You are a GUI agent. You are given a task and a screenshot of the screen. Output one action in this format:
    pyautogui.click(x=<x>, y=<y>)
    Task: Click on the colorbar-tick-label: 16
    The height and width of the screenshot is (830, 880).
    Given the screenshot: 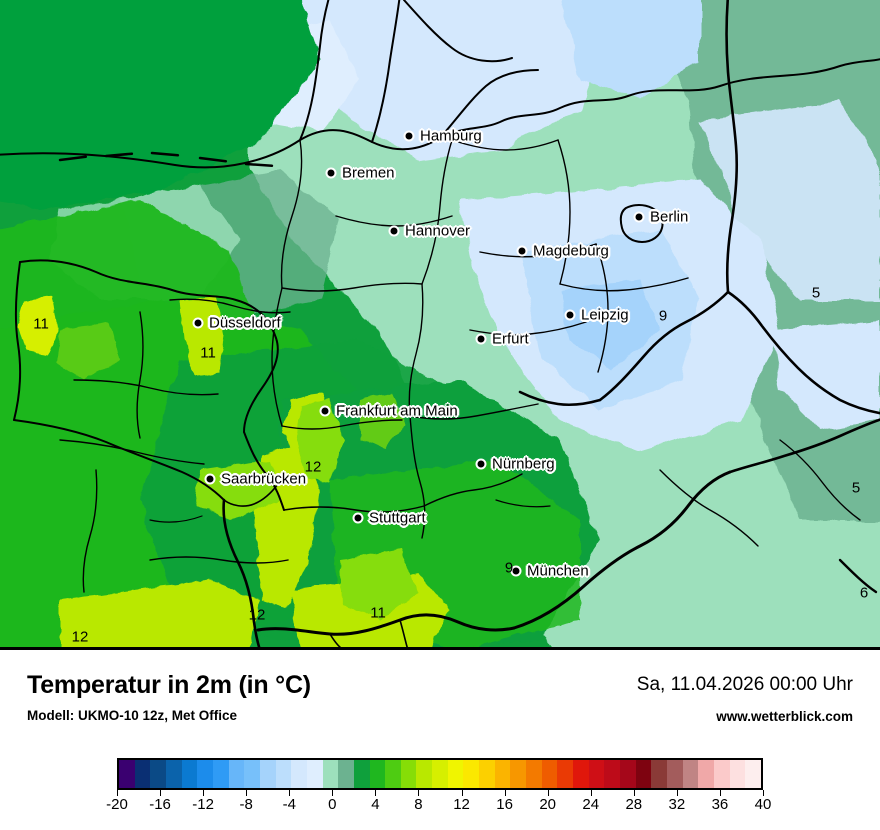 What is the action you would take?
    pyautogui.click(x=504, y=804)
    